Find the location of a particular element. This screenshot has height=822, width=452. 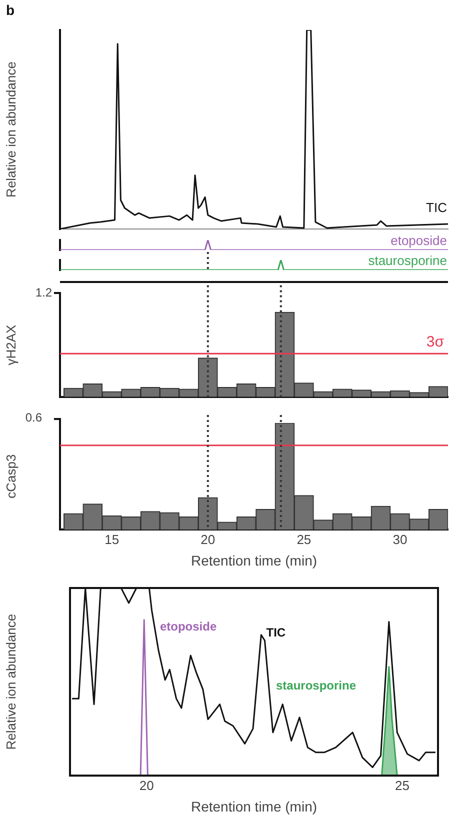

text: b is located at coordinates (10, 10).